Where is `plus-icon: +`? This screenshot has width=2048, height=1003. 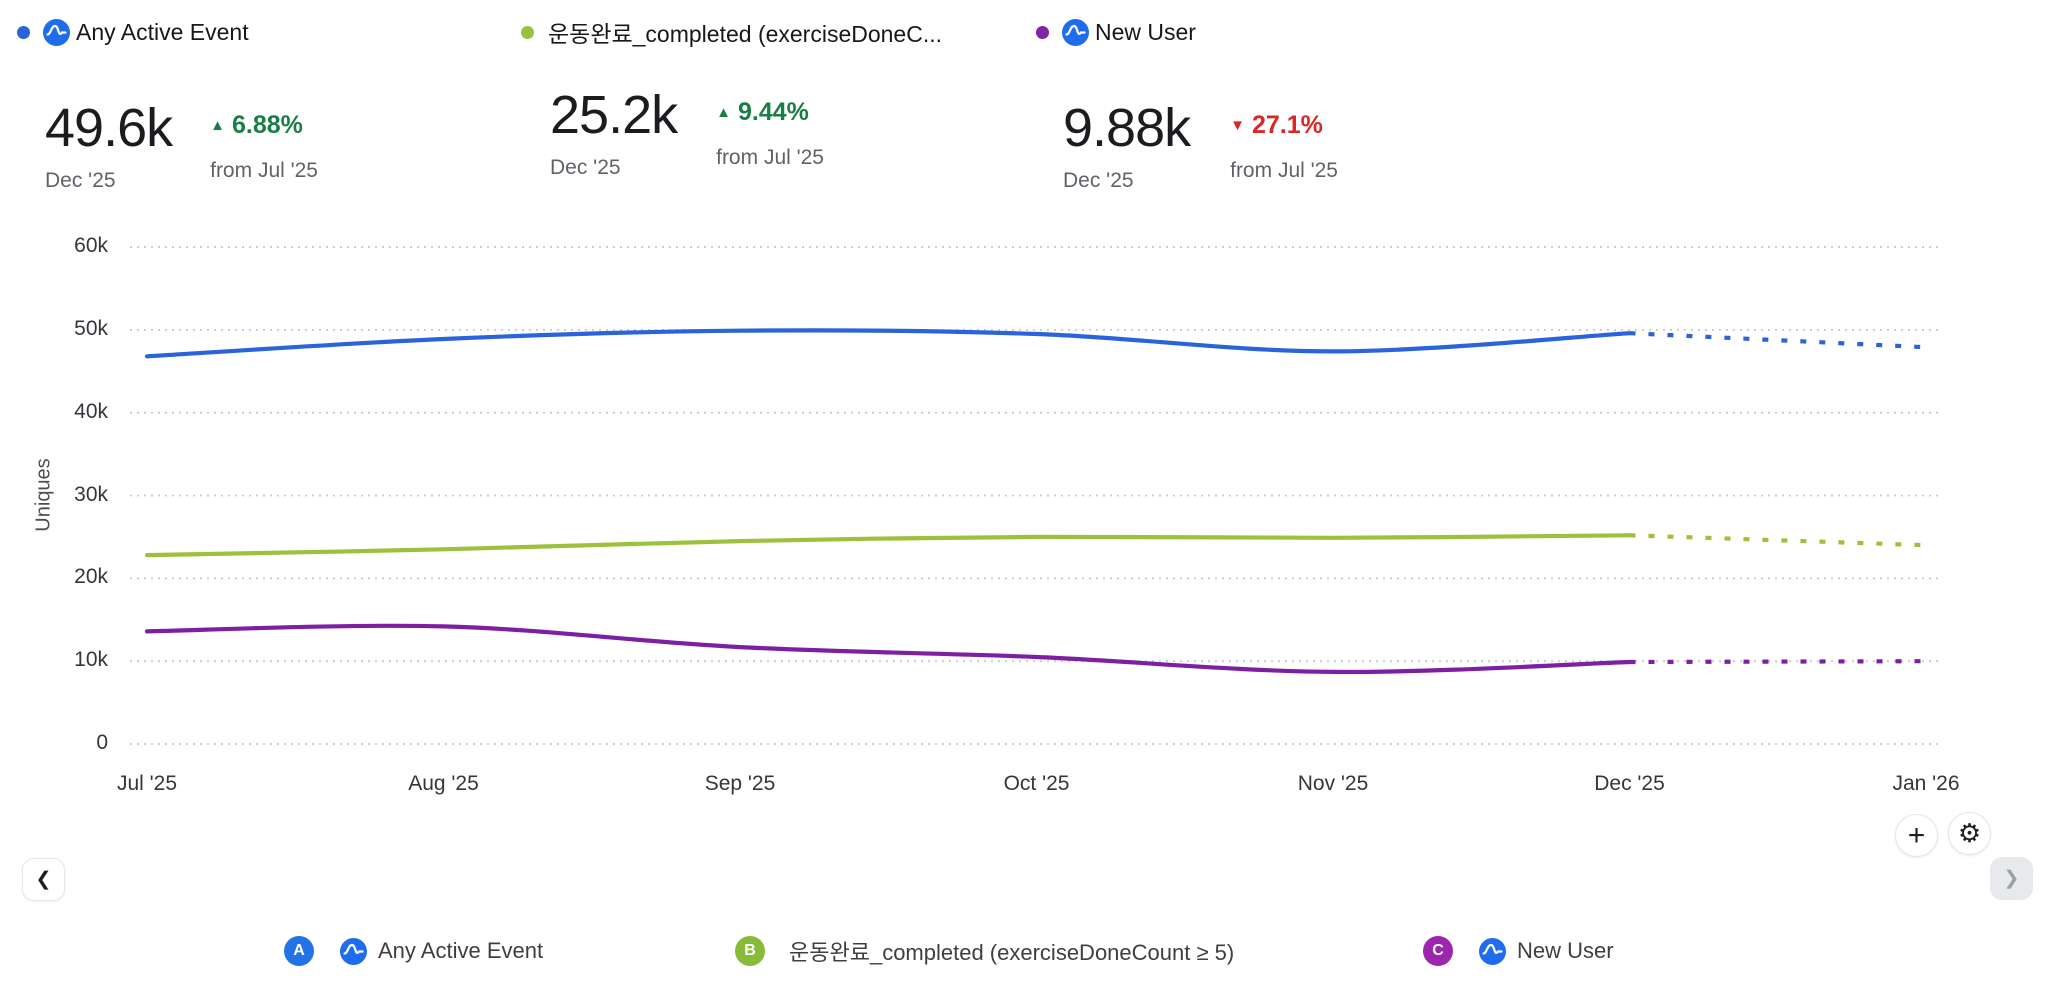
plus-icon: + is located at coordinates (1916, 835).